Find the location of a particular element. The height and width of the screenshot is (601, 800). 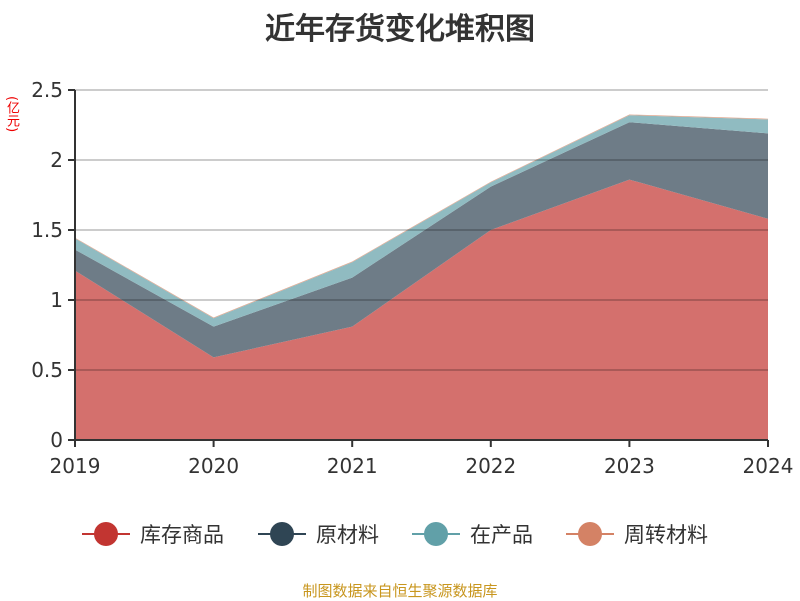

legend-item-1: 库存商品 is located at coordinates (153, 534).